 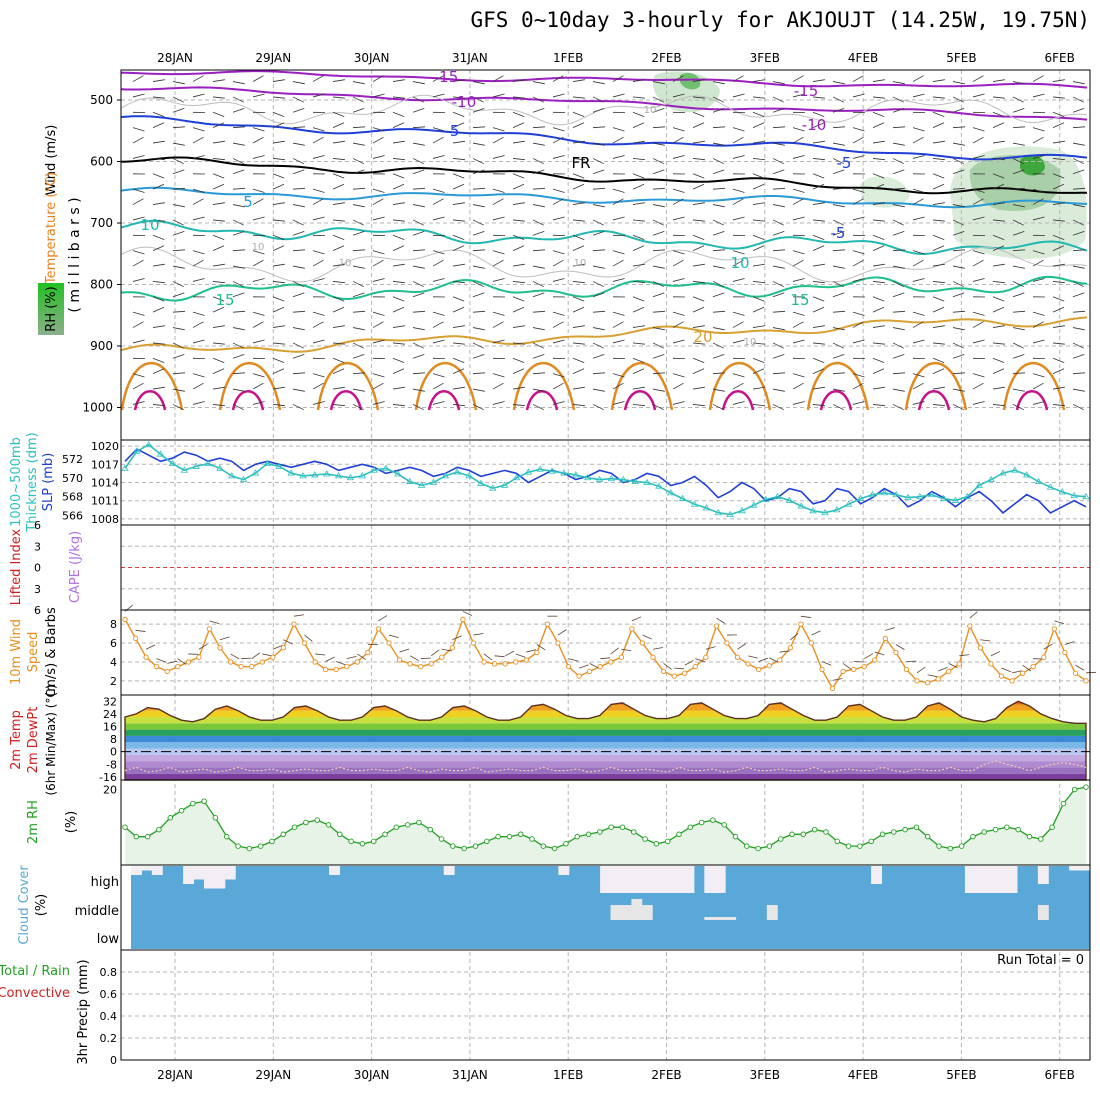 I want to click on date-label-bottom: 3FEB, so click(x=765, y=1075).